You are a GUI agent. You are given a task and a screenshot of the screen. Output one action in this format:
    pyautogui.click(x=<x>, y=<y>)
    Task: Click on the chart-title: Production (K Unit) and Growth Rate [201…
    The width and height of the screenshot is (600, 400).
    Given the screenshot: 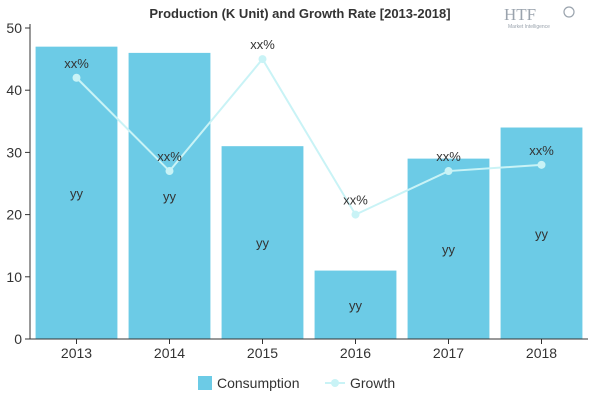 What is the action you would take?
    pyautogui.click(x=299, y=13)
    